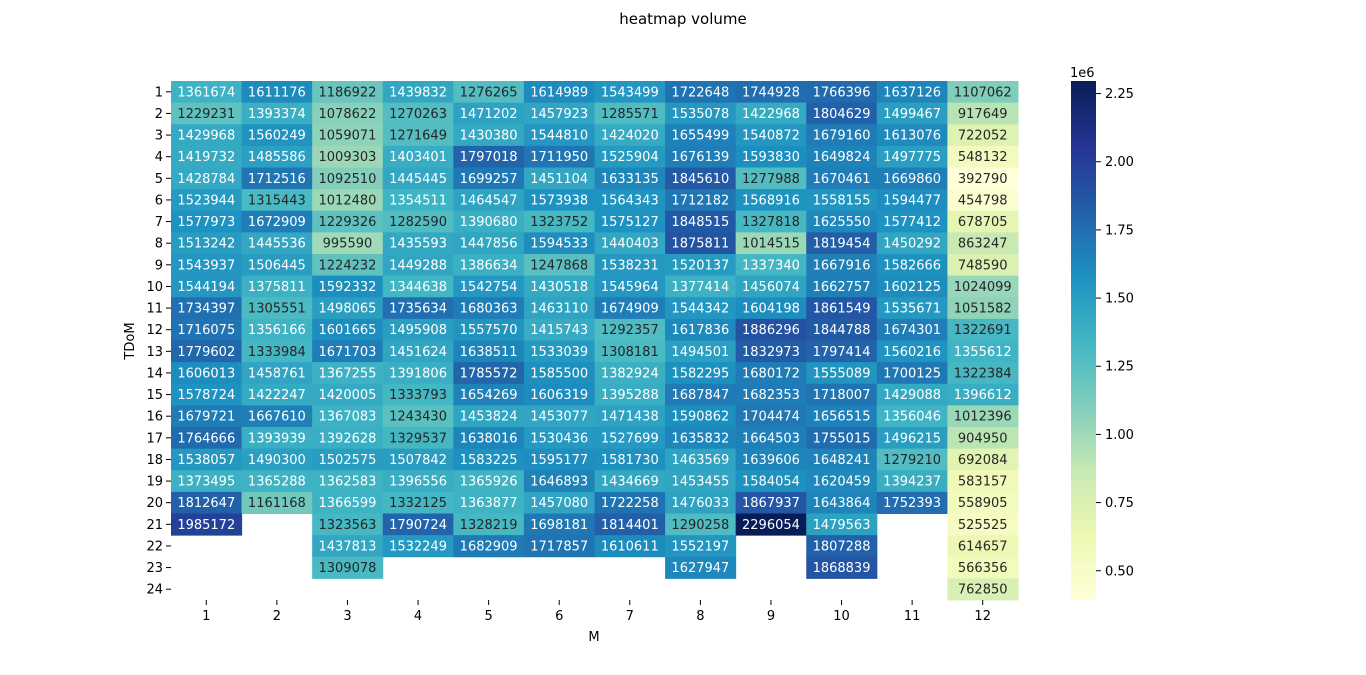 This screenshot has height=675, width=1366. I want to click on cell-value-label: 1305551, so click(277, 309).